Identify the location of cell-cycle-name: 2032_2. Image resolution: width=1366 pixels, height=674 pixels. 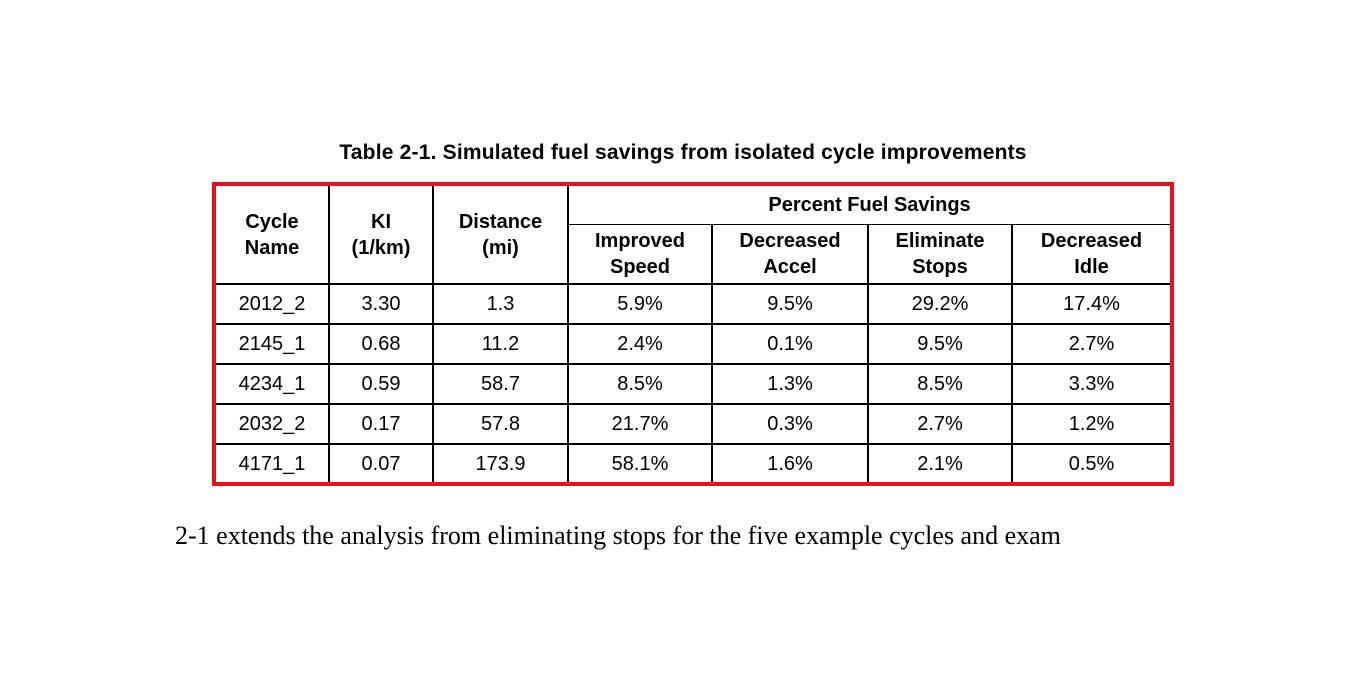
(271, 424).